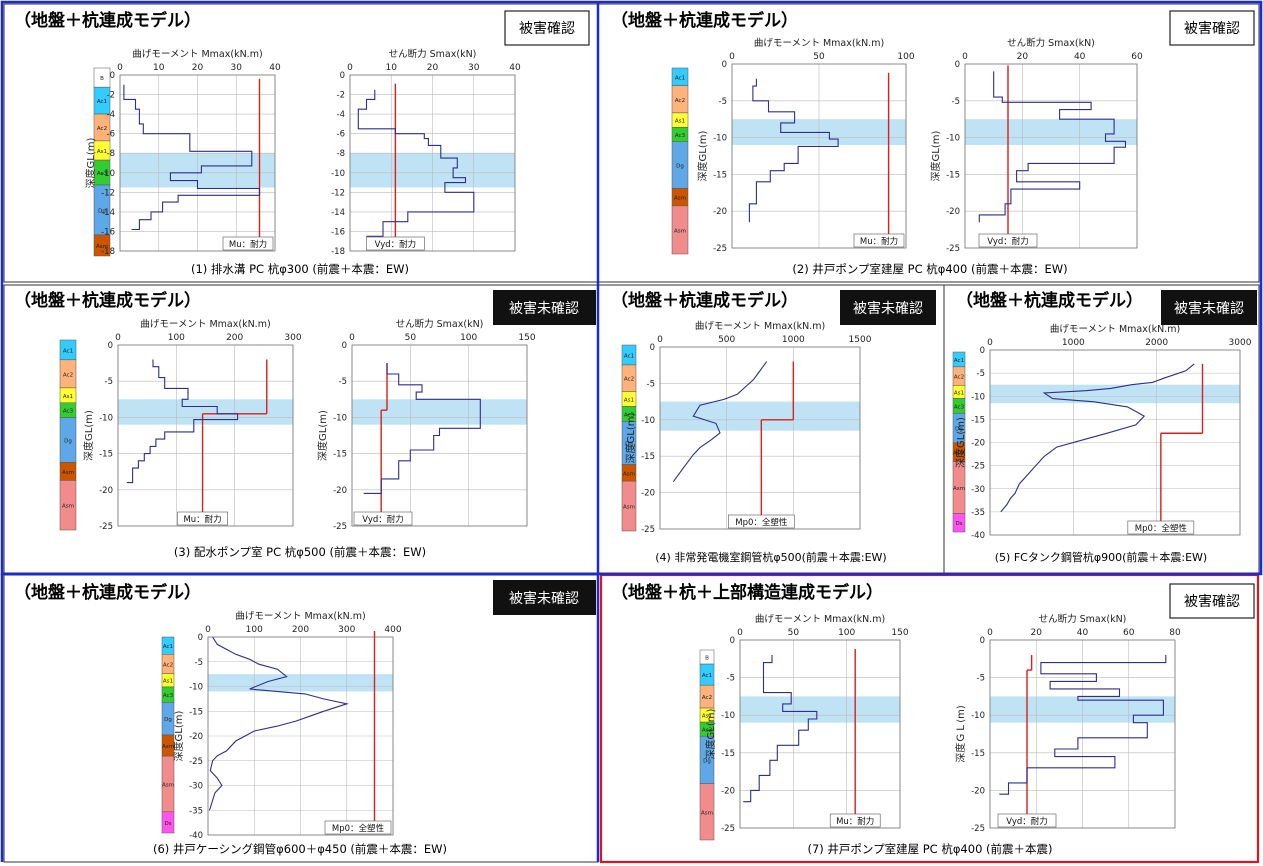 This screenshot has height=866, width=1263. What do you see at coordinates (176, 338) in the screenshot?
I see `x-tick-label: 100` at bounding box center [176, 338].